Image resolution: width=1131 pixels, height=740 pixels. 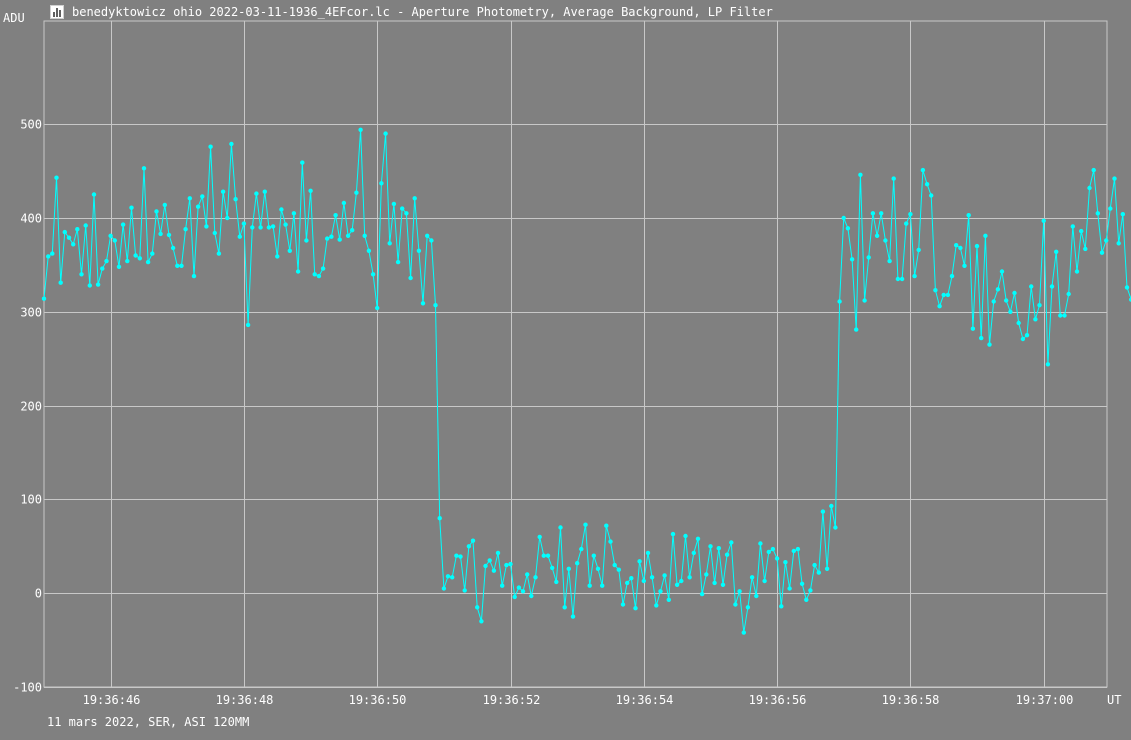 What do you see at coordinates (1045, 700) in the screenshot?
I see `x-tick-label: 19:37:00` at bounding box center [1045, 700].